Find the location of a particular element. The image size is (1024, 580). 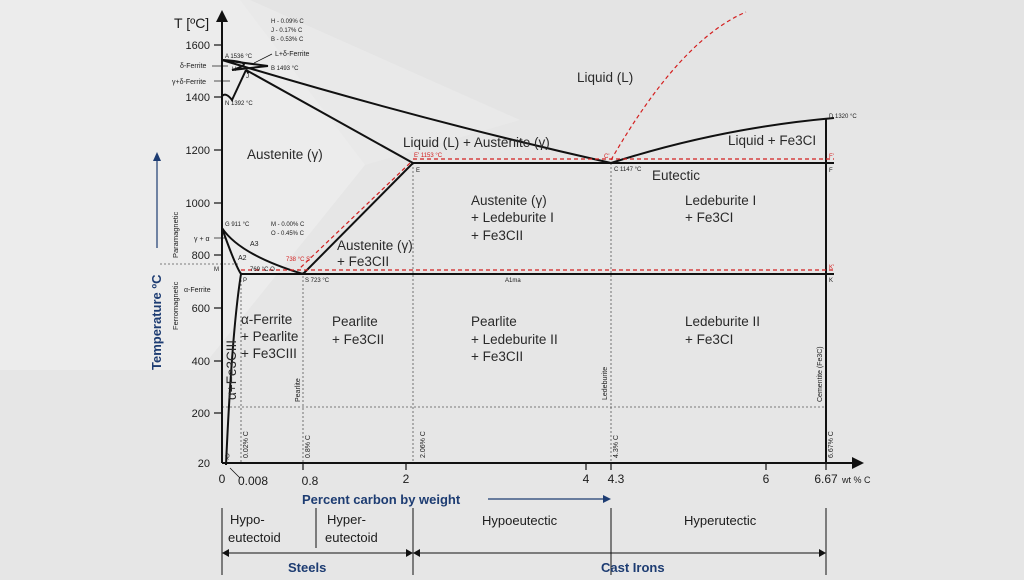

point-d: D 1320 °C is located at coordinates (843, 117).